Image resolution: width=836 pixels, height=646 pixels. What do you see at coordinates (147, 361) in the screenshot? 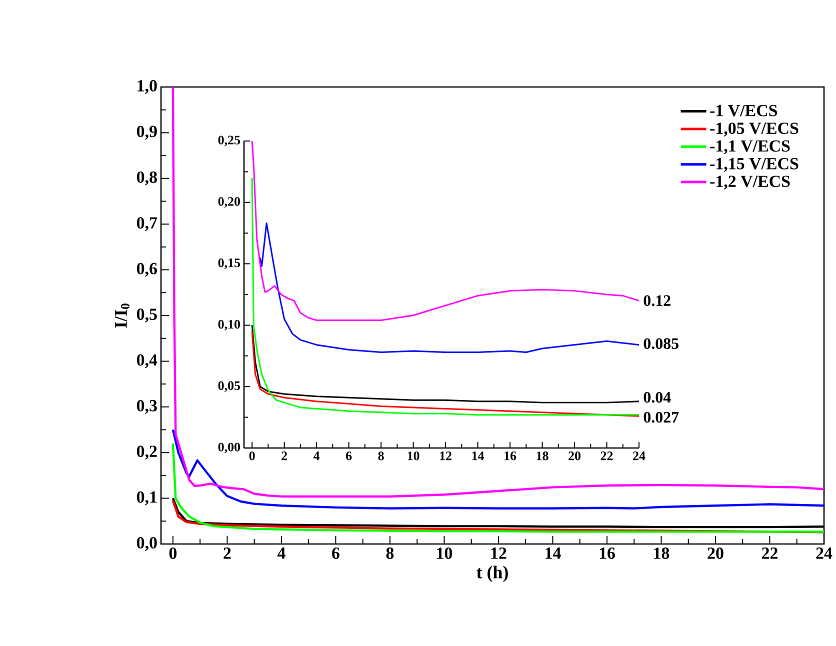
I see `y-tick-label: 0,4` at bounding box center [147, 361].